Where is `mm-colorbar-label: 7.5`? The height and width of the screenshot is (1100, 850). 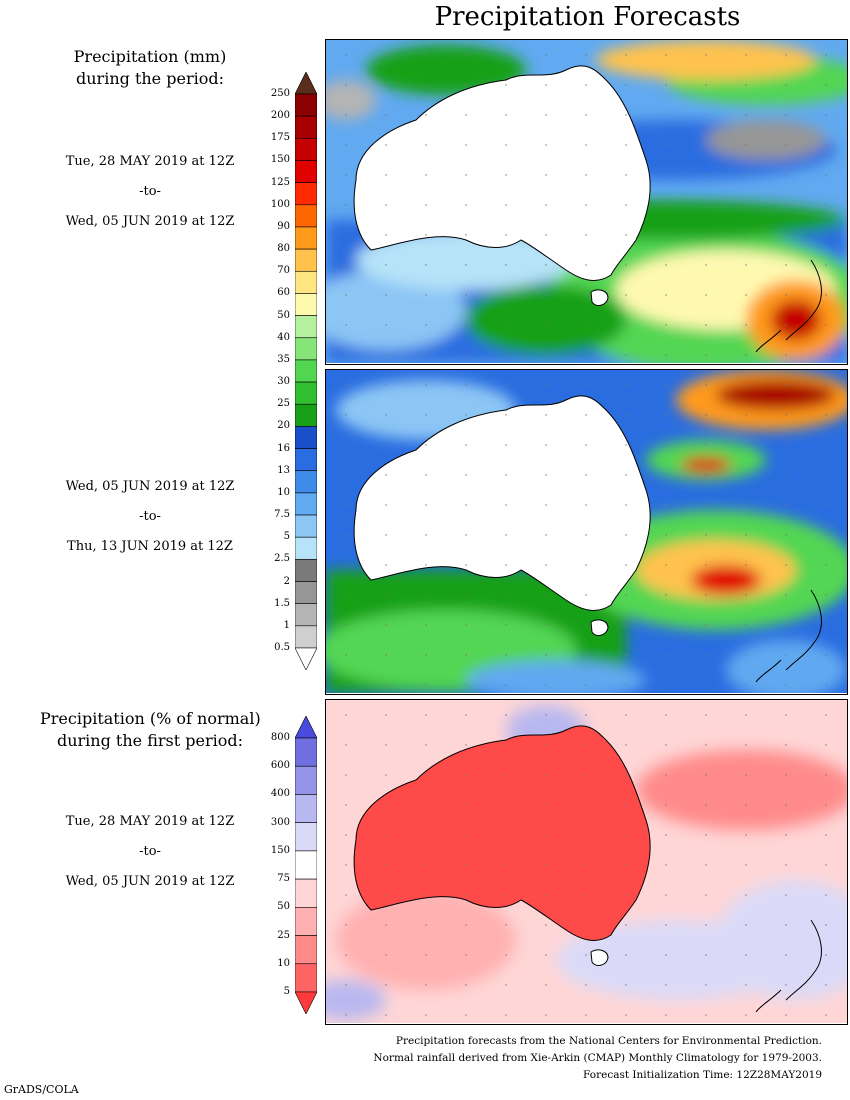 mm-colorbar-label: 7.5 is located at coordinates (282, 515).